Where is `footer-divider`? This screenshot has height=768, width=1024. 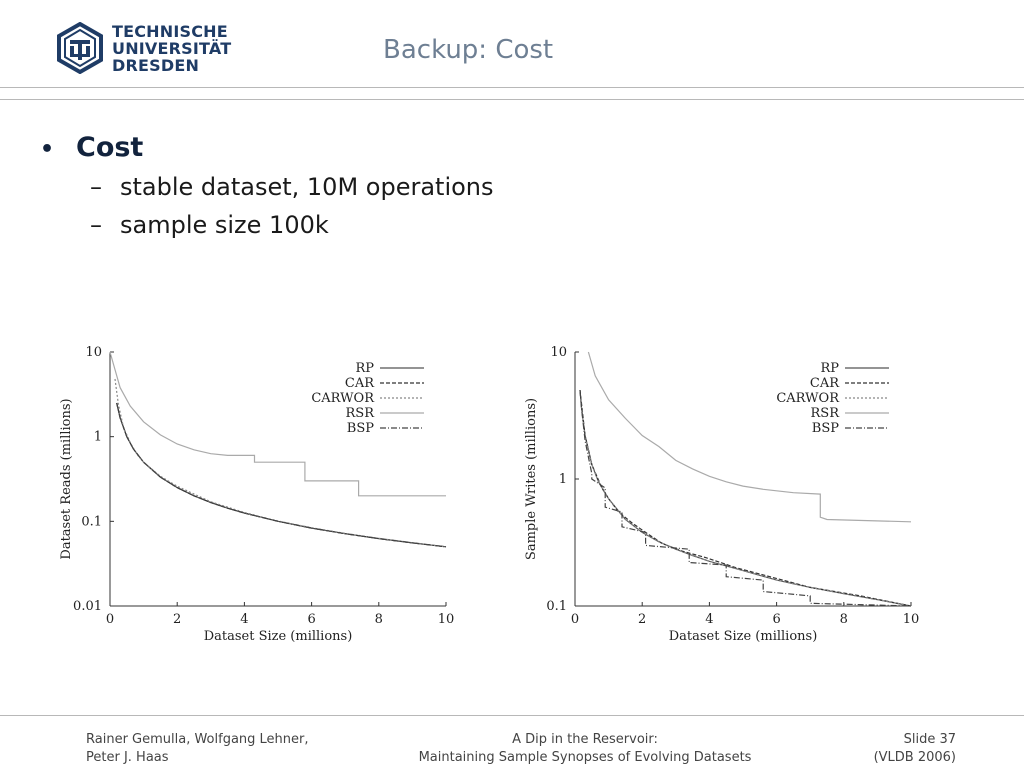
footer-divider is located at coordinates (512, 715).